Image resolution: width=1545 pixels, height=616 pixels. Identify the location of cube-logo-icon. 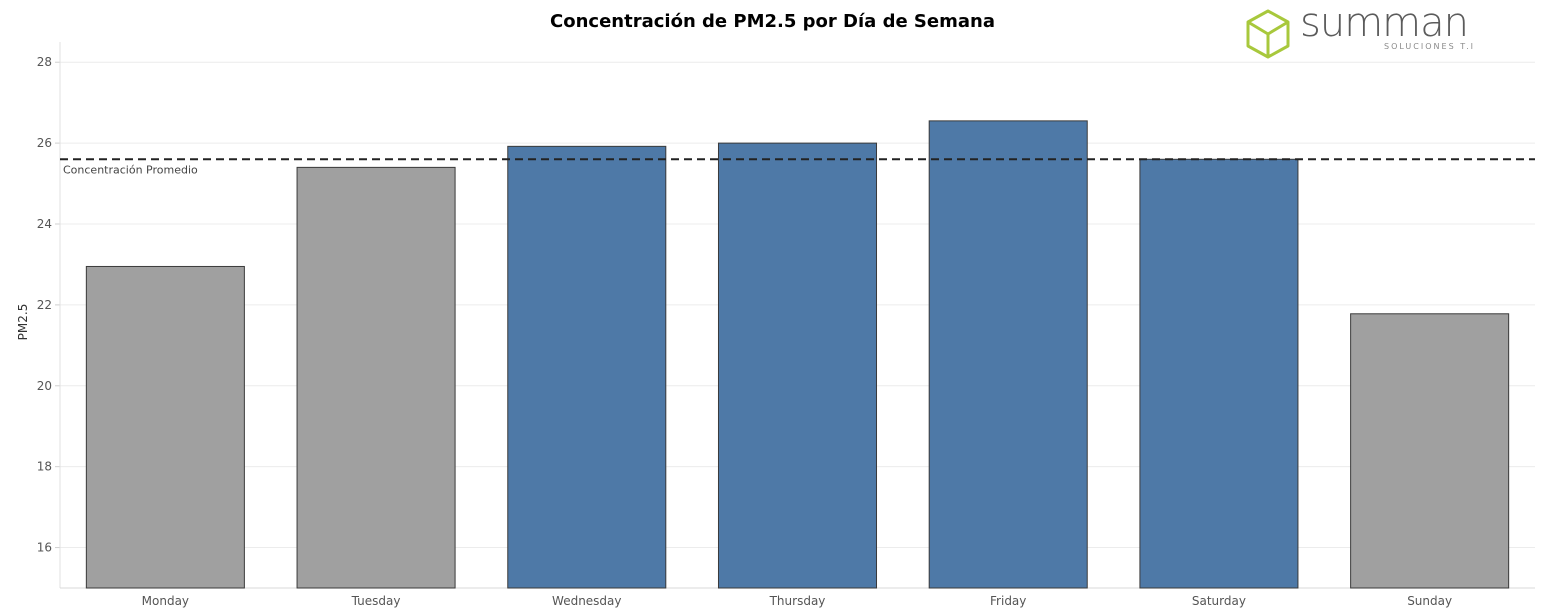
(1268, 34).